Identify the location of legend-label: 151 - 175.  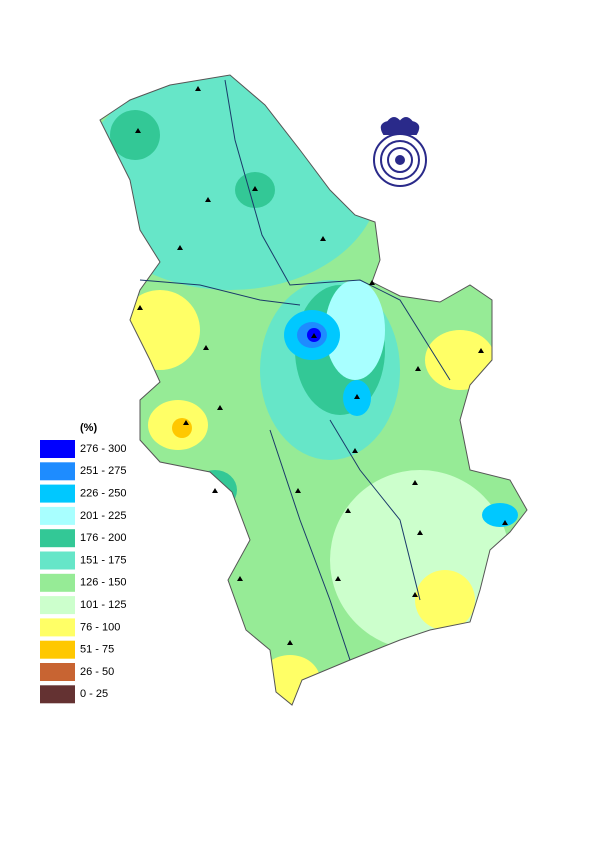
(103, 560).